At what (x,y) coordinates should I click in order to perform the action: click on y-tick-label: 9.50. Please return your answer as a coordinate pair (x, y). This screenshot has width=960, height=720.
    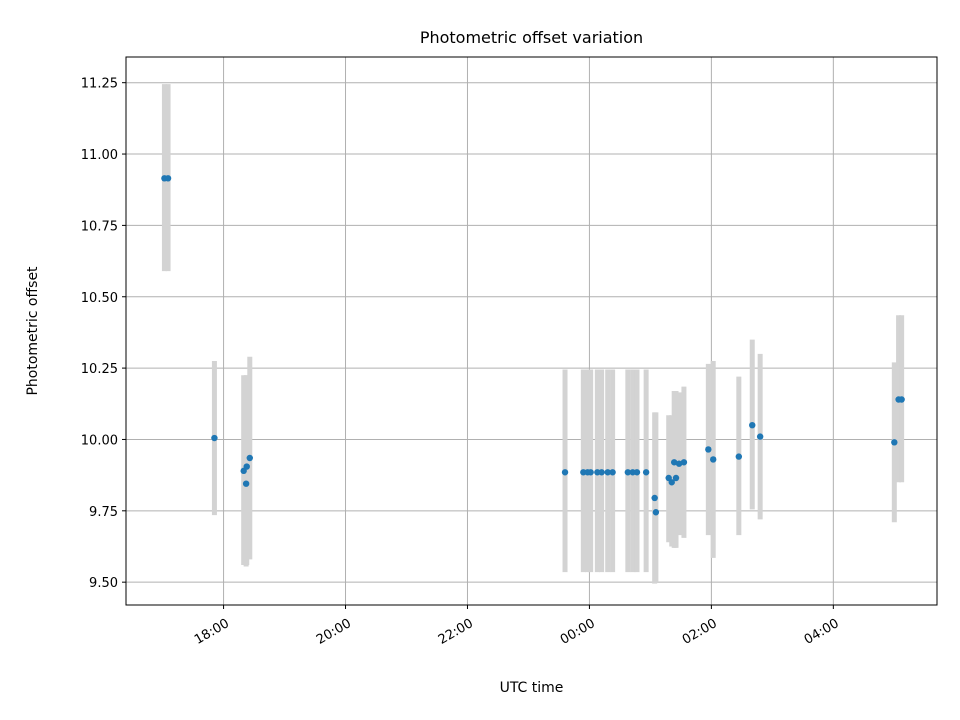
    Looking at the image, I should click on (103, 583).